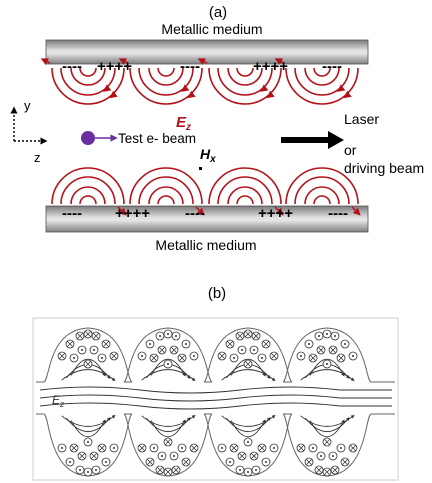 The width and height of the screenshot is (432, 483). I want to click on axial-field-line, so click(215, 398).